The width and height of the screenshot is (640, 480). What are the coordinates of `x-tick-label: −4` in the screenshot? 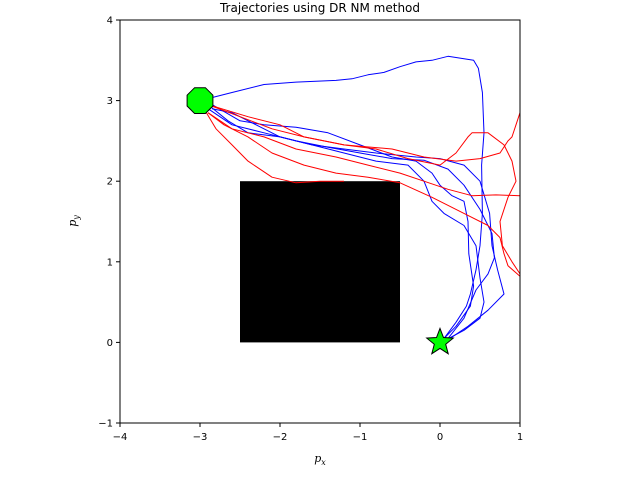 It's located at (120, 437).